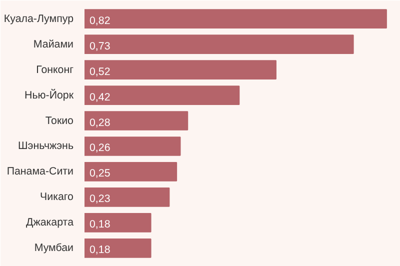 This screenshot has height=266, width=400. I want to click on data-label: 0,25, so click(100, 174).